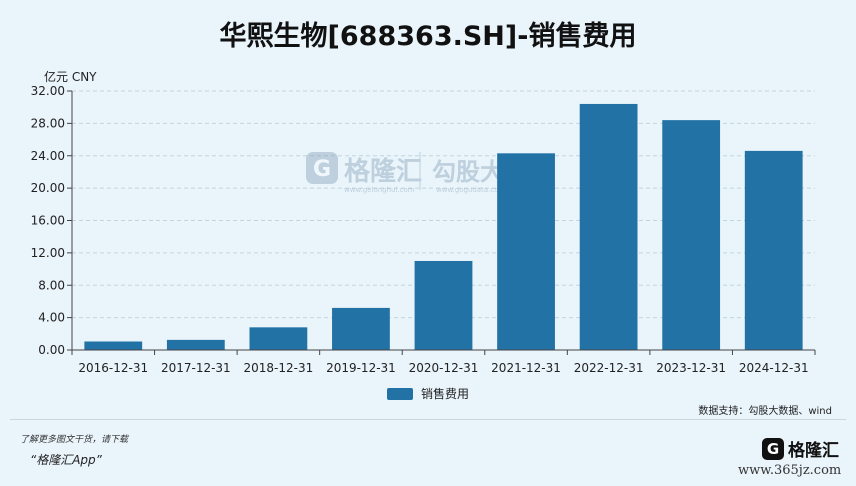 This screenshot has height=486, width=856. Describe the element at coordinates (48, 91) in the screenshot. I see `y-tick-label: 32.00` at that location.